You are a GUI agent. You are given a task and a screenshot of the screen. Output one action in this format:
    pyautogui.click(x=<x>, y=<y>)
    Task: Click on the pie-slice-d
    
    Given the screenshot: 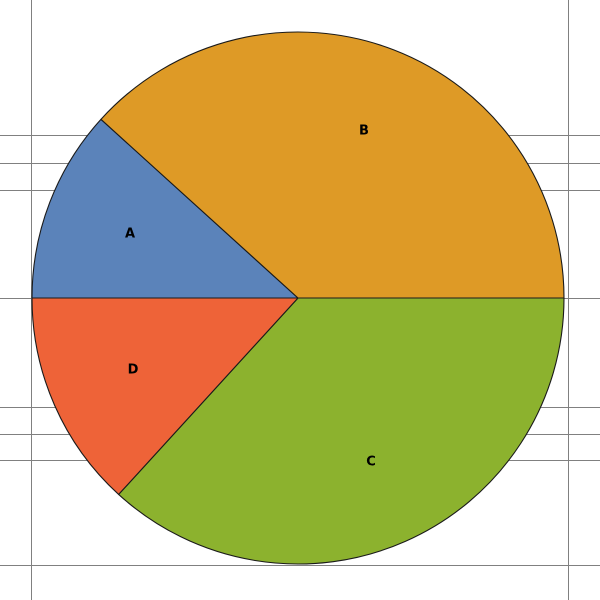 What is the action you would take?
    pyautogui.click(x=165, y=396)
    